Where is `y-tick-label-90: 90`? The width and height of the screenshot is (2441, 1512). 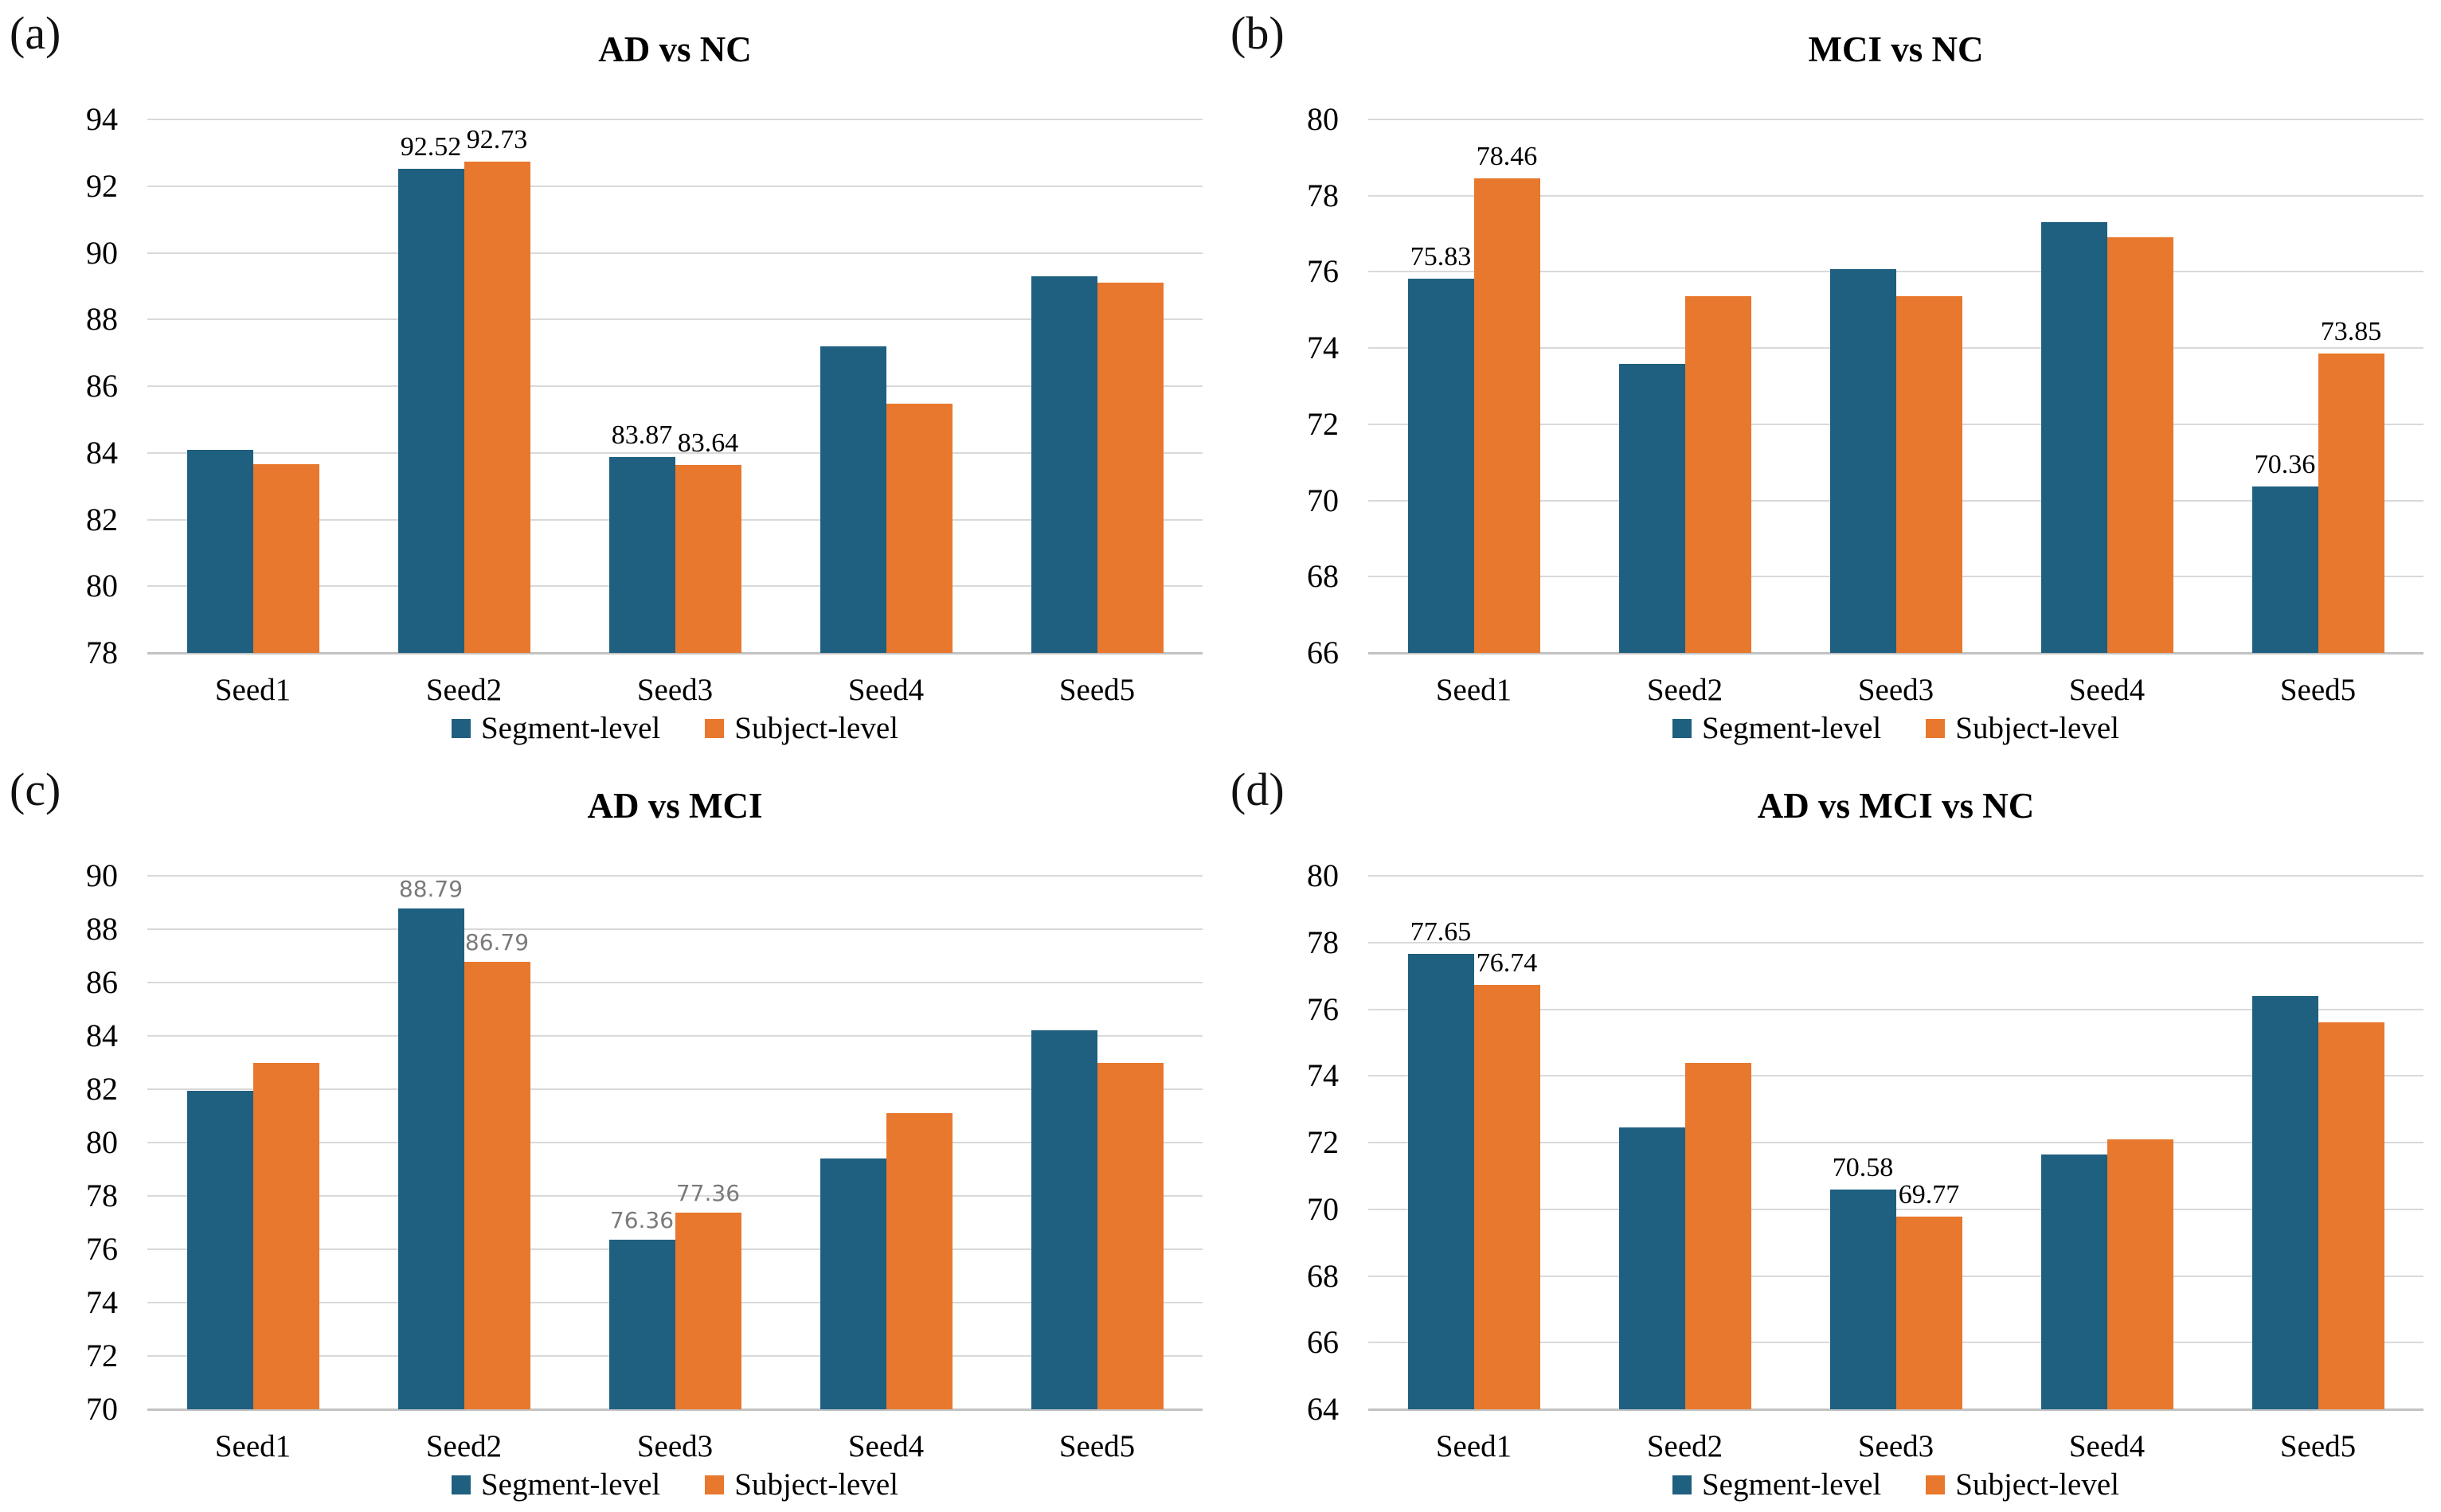 y-tick-label-90: 90 is located at coordinates (102, 252).